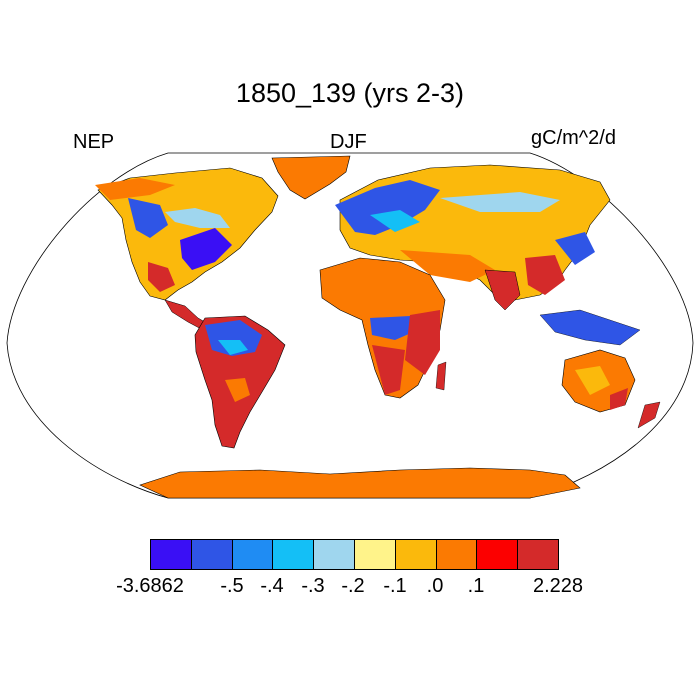 The width and height of the screenshot is (700, 700). I want to click on antarctica, so click(360, 483).